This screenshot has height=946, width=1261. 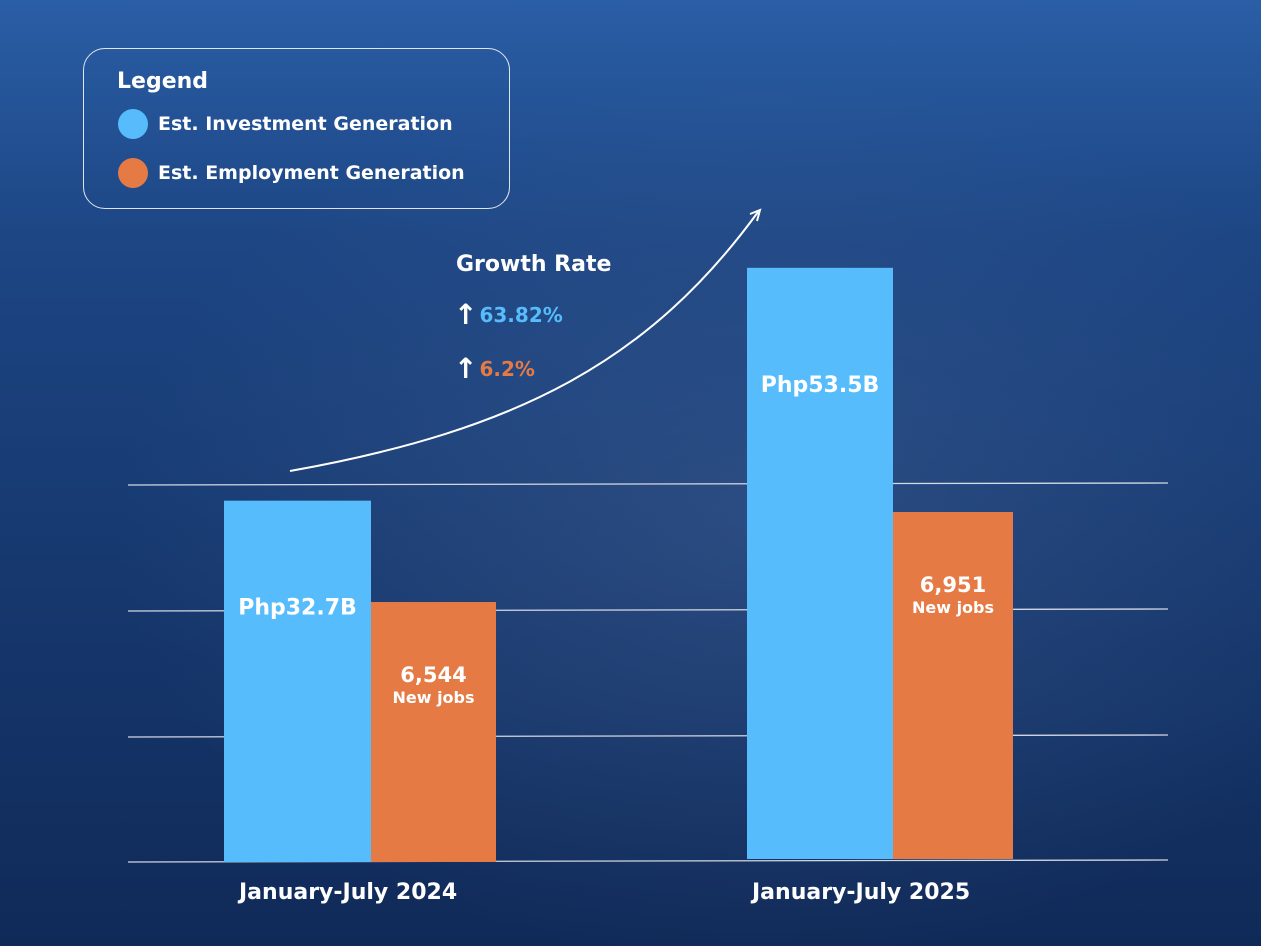 I want to click on legend-swatch-orange, so click(x=133, y=173).